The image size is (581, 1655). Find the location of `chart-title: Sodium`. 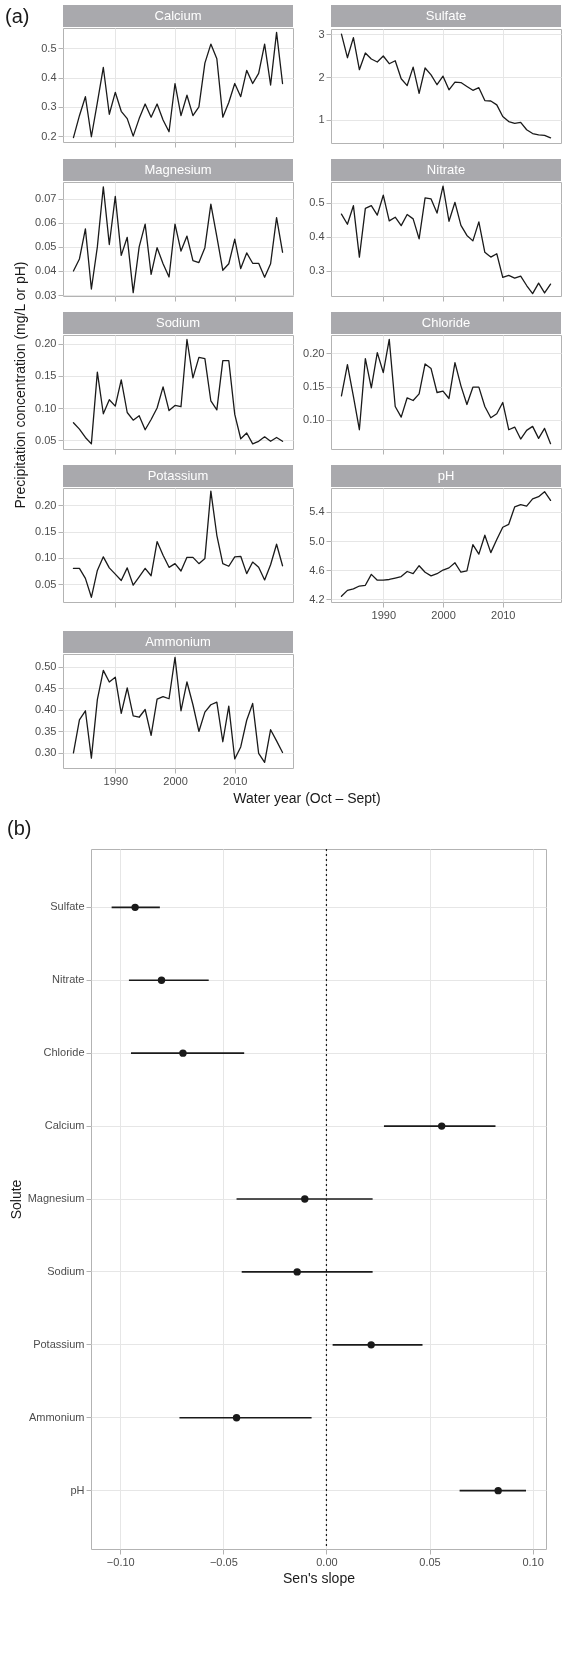

chart-title: Sodium is located at coordinates (178, 322).